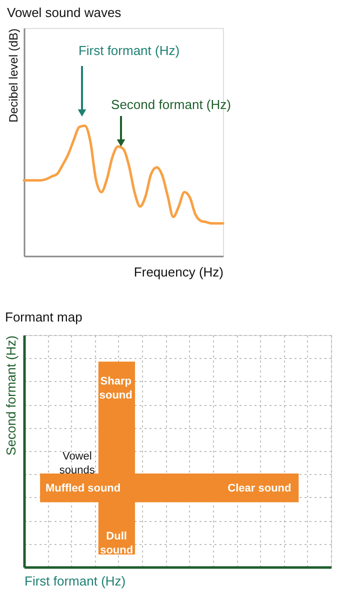  What do you see at coordinates (179, 272) in the screenshot?
I see `x-axis-title: Frequency (Hz)` at bounding box center [179, 272].